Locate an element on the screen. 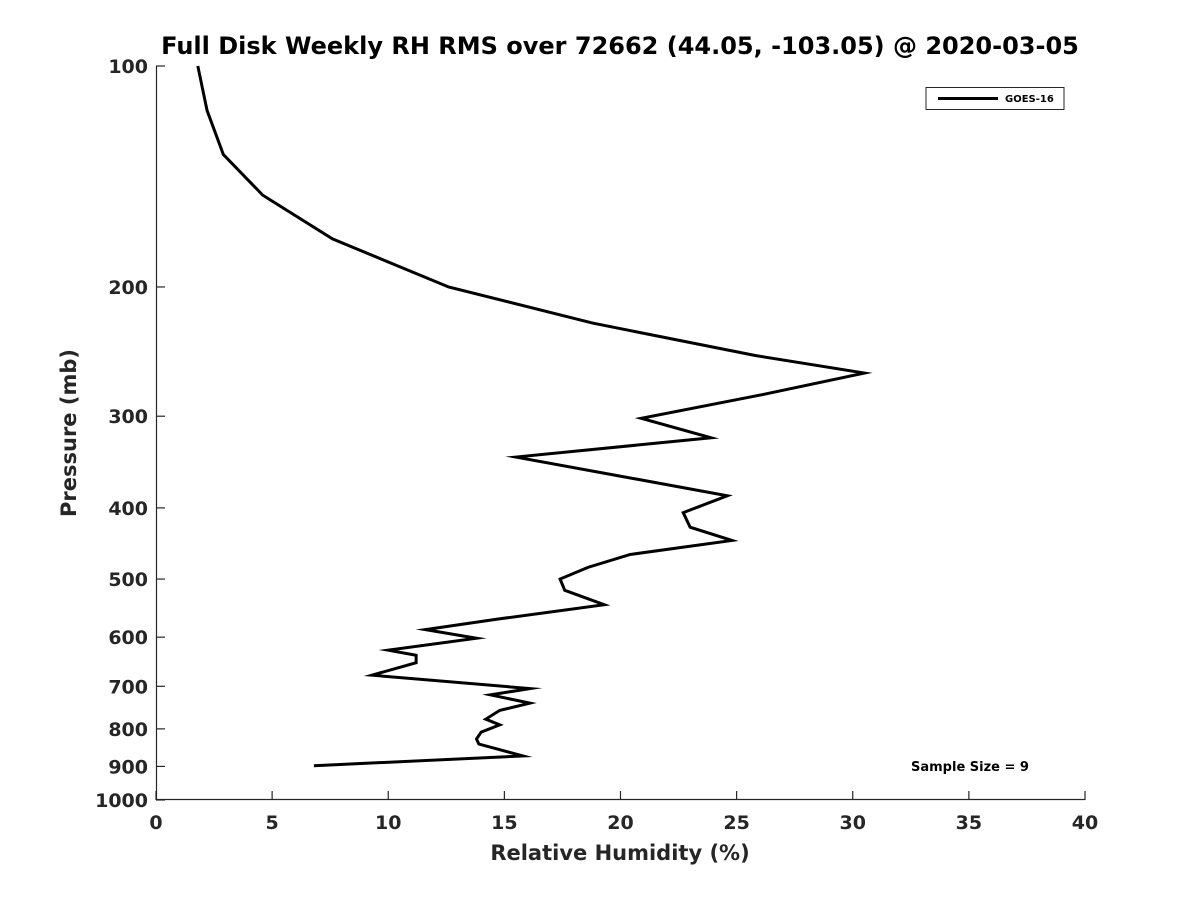  x-tick-label: 30 is located at coordinates (853, 823).